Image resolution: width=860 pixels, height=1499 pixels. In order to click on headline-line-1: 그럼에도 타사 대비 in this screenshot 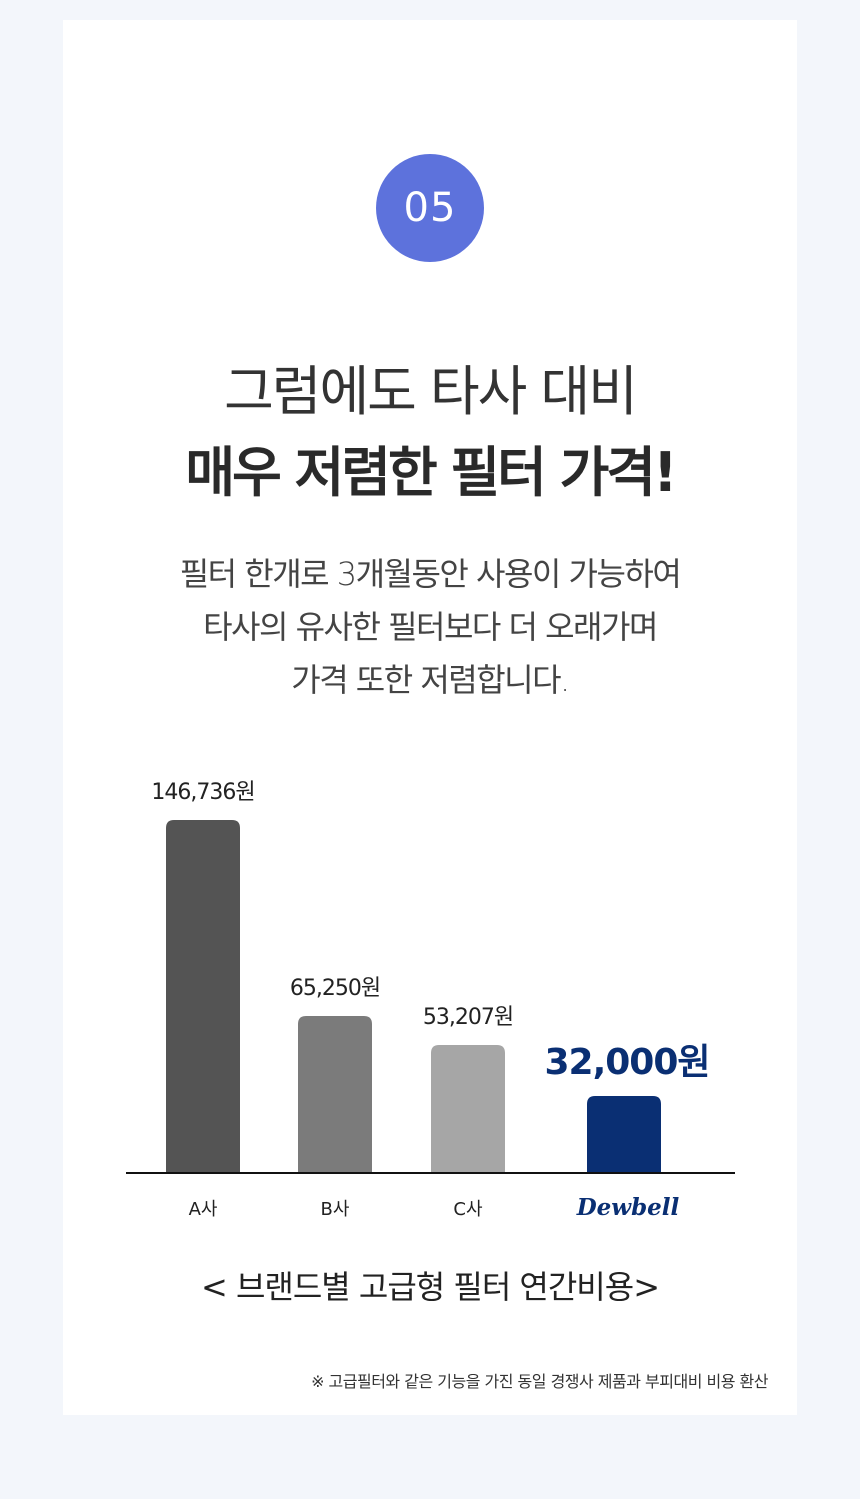, I will do `click(431, 391)`.